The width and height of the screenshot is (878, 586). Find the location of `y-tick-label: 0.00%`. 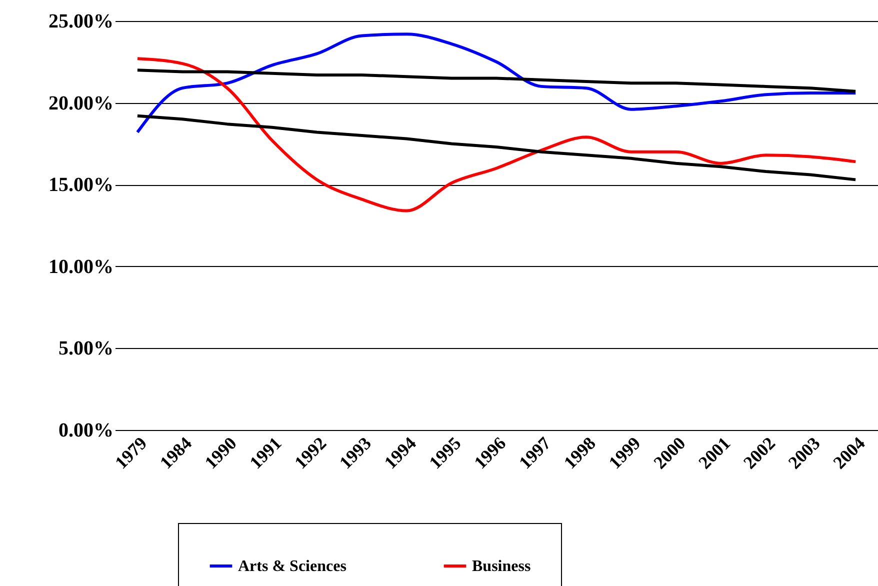

y-tick-label: 0.00% is located at coordinates (86, 431).